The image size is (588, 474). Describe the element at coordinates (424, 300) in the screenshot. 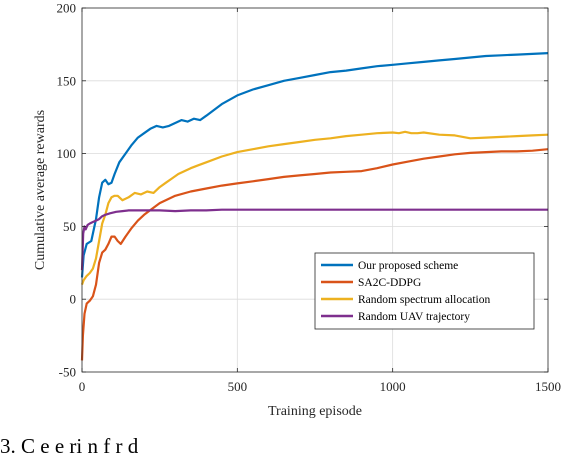

I see `legend-label: Random spectrum allocation` at that location.